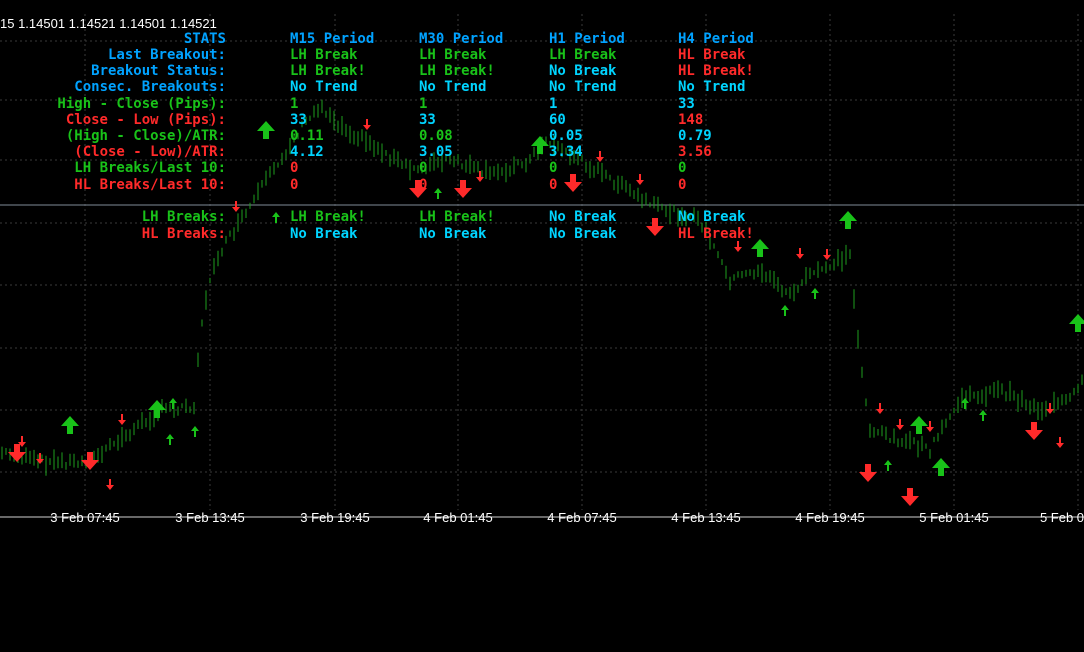 Image resolution: width=1084 pixels, height=652 pixels. I want to click on stat-value: 33, so click(298, 119).